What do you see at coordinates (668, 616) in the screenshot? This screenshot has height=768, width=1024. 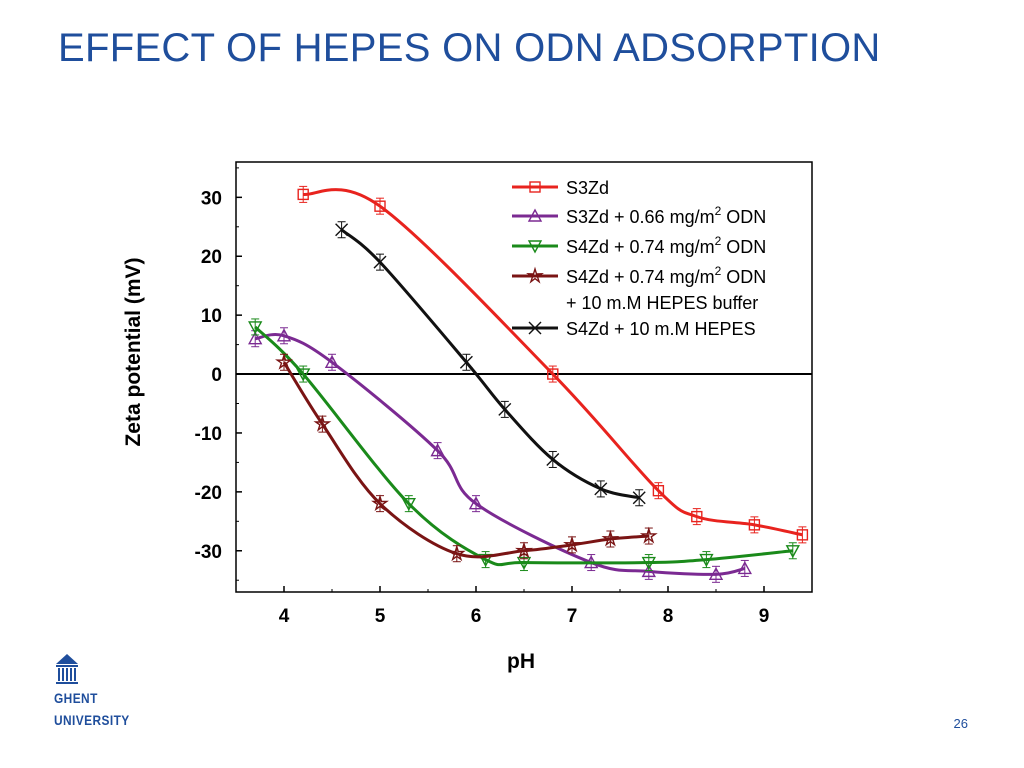 I see `x-tick-label: 8` at bounding box center [668, 616].